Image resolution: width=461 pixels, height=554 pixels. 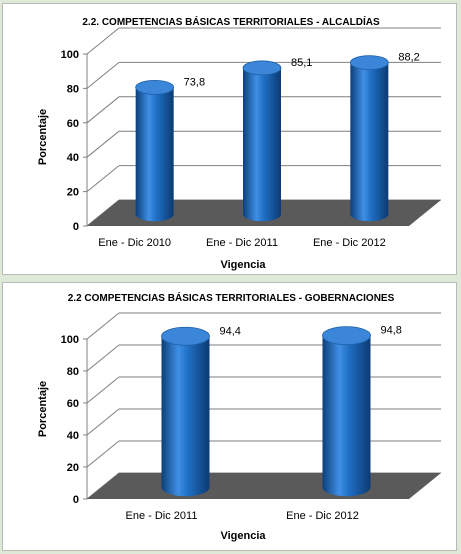 I want to click on chart-floor, so click(x=264, y=486).